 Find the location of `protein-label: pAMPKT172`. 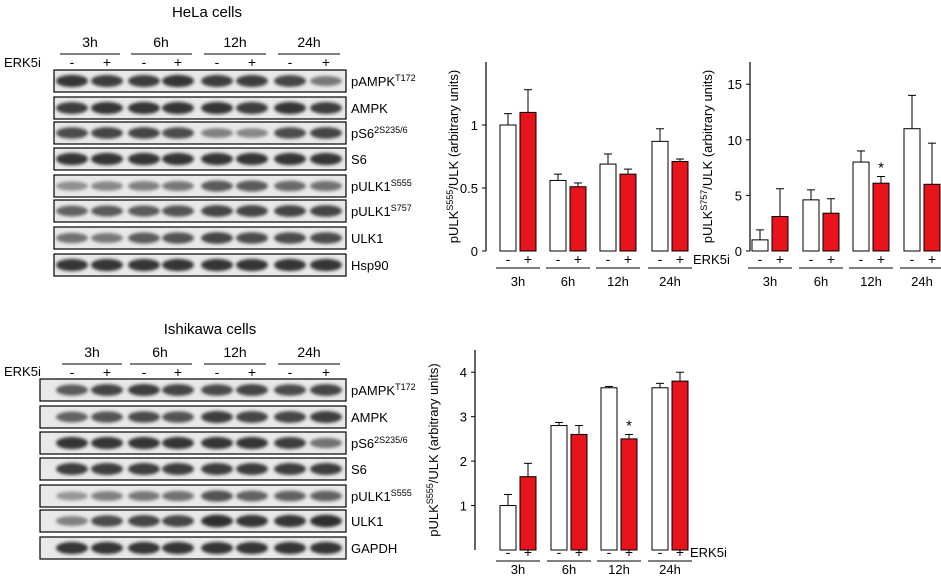

protein-label: pAMPKT172 is located at coordinates (383, 81).